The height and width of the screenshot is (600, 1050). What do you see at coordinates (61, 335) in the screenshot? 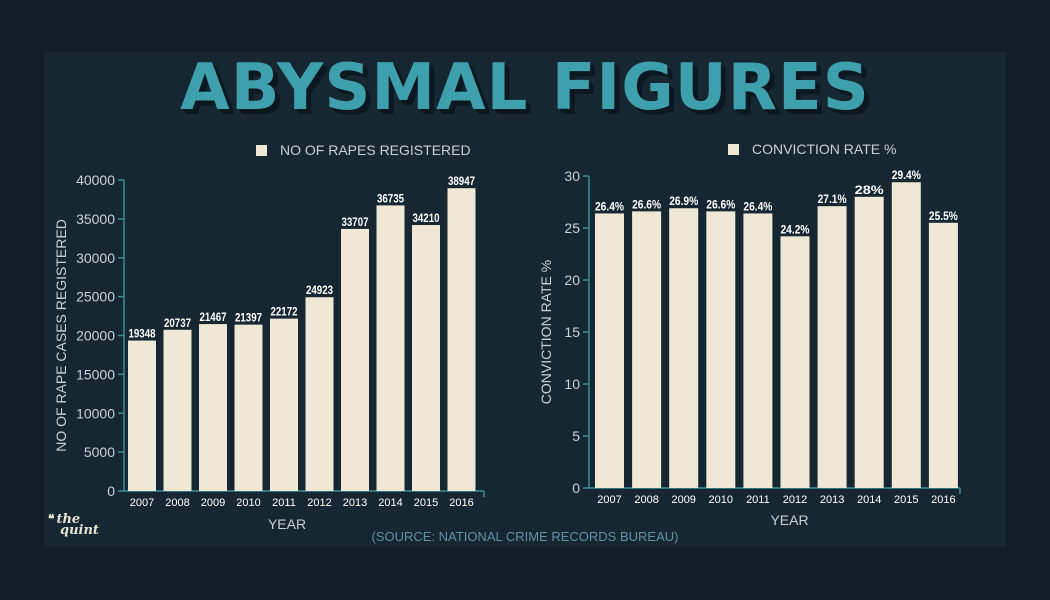
I see `y-axis-title: NO OF RAPE CASES REGISTERED` at bounding box center [61, 335].